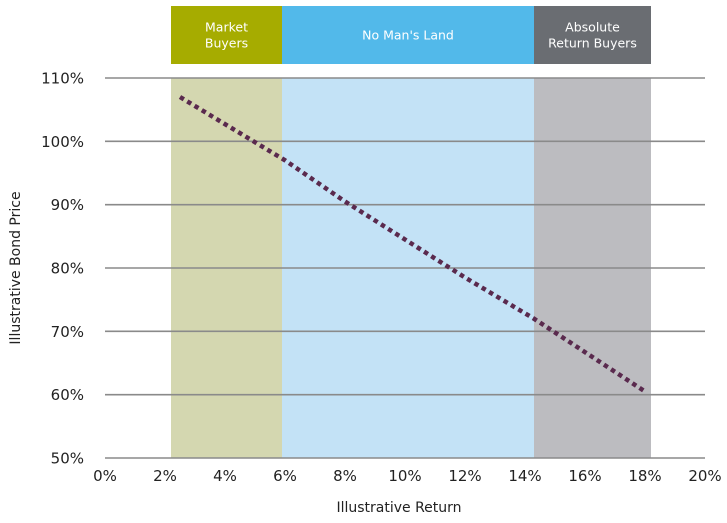 Image resolution: width=727 pixels, height=523 pixels. Describe the element at coordinates (67, 459) in the screenshot. I see `y-tick-label: 50%` at that location.